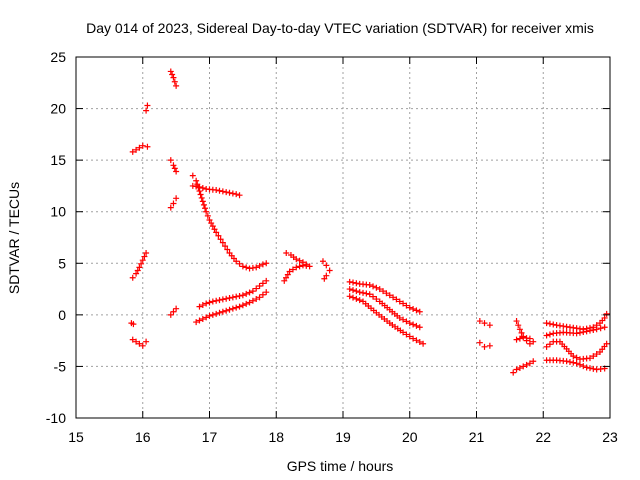 The image size is (640, 480). I want to click on x-tick-label: 20, so click(410, 437).